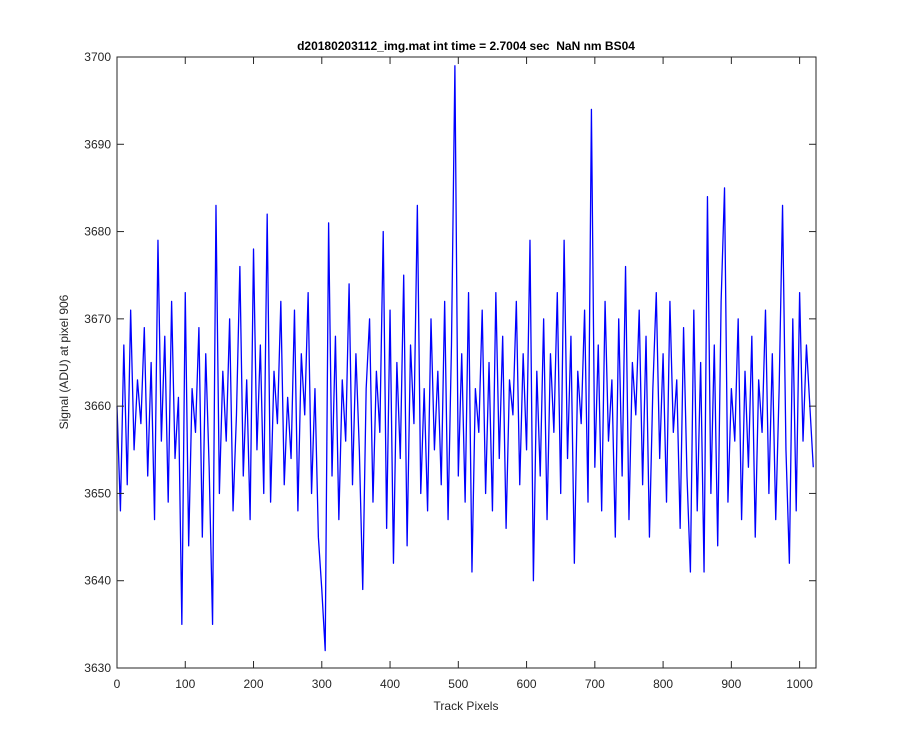 This screenshot has height=750, width=900. What do you see at coordinates (322, 684) in the screenshot?
I see `x-tick-label: 300` at bounding box center [322, 684].